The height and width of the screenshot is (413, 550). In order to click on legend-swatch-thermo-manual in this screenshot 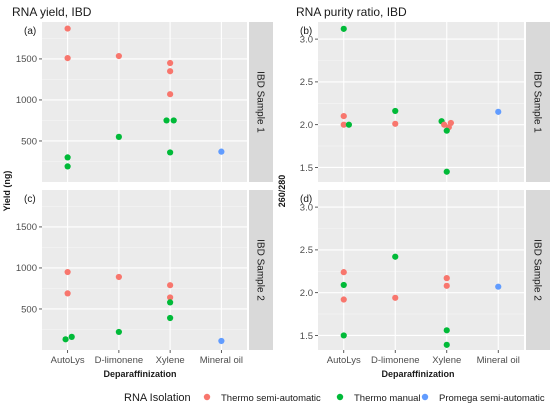, I will do `click(340, 397)`.